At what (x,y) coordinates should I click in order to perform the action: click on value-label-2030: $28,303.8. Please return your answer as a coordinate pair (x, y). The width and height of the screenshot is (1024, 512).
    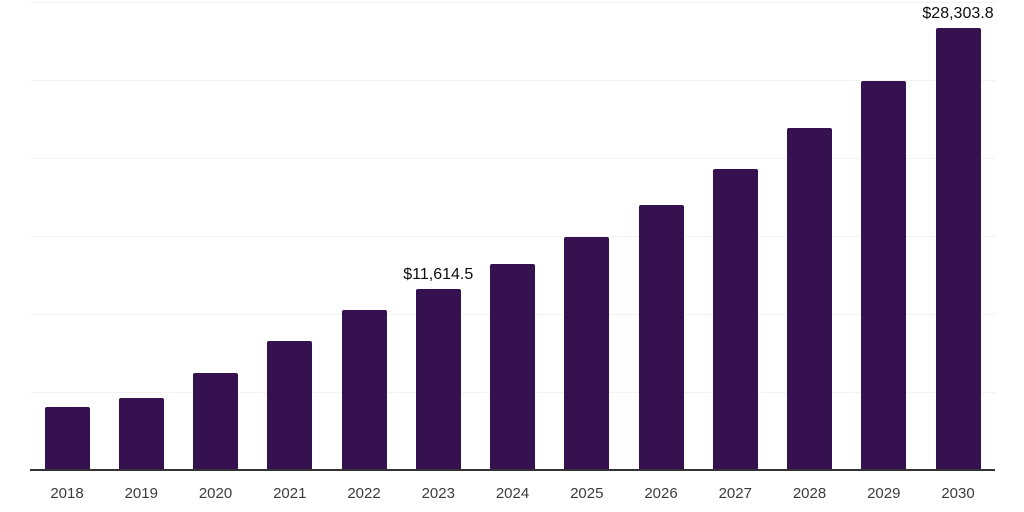
    Looking at the image, I should click on (958, 14).